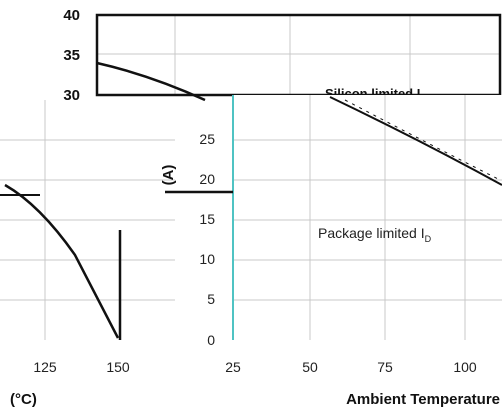 The height and width of the screenshot is (419, 502). Describe the element at coordinates (45, 367) in the screenshot. I see `left-xtick: 125` at that location.